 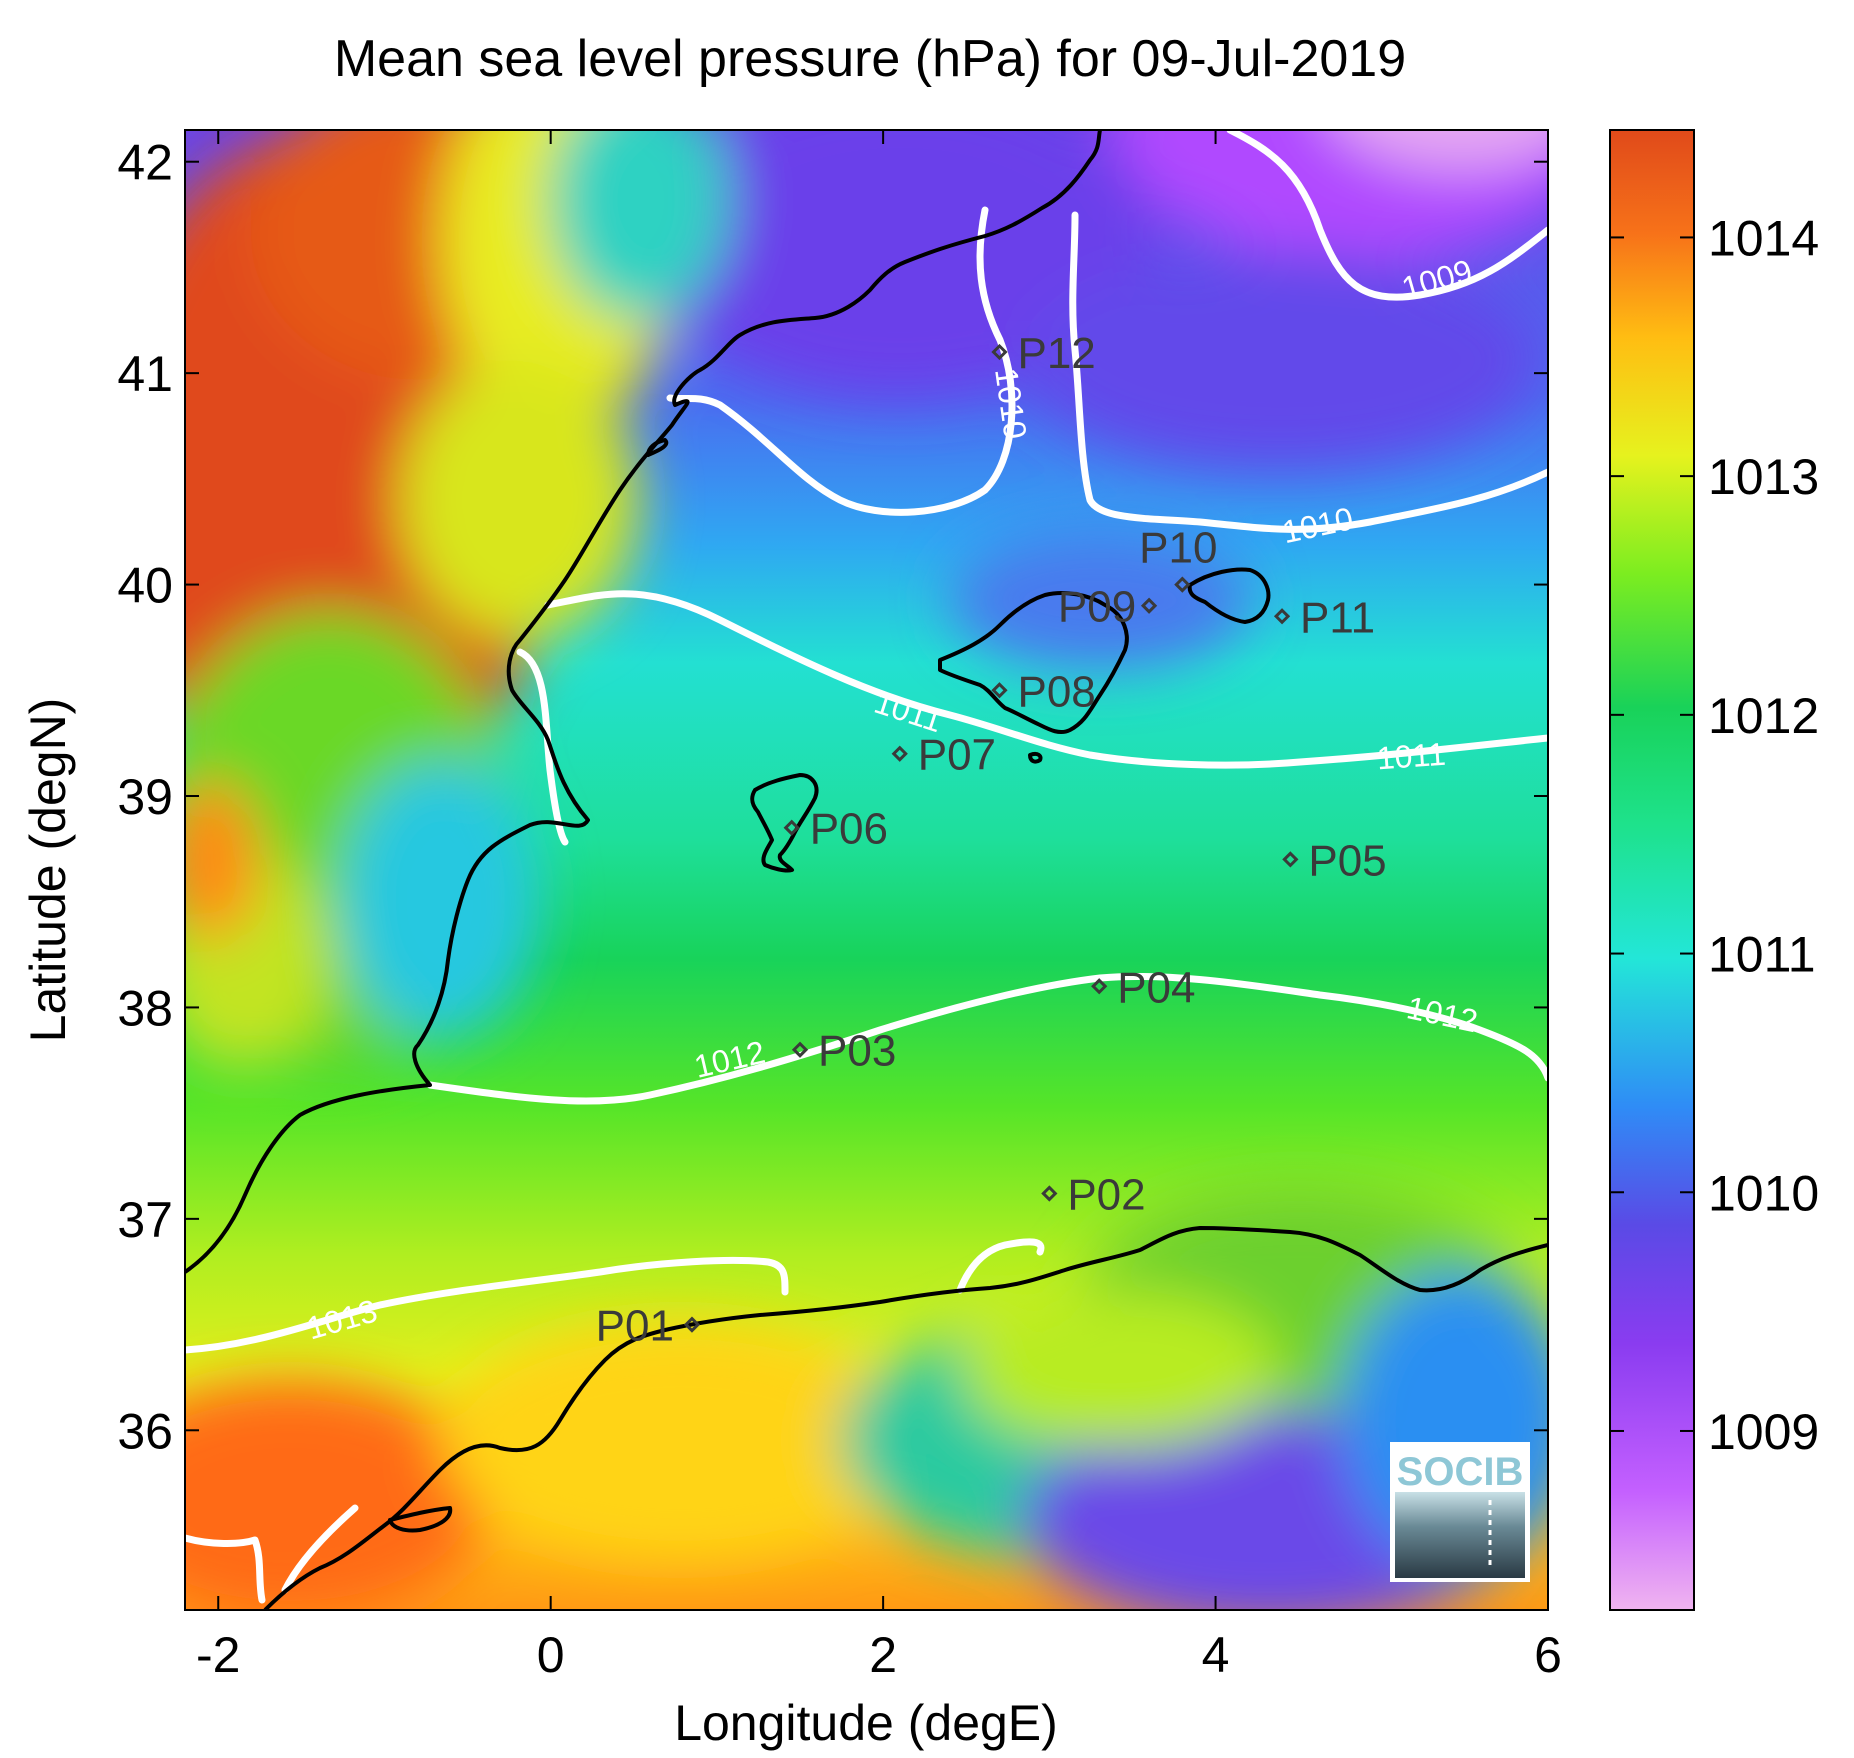 I want to click on colorbar-tick-label: 1014, so click(x=1763, y=238).